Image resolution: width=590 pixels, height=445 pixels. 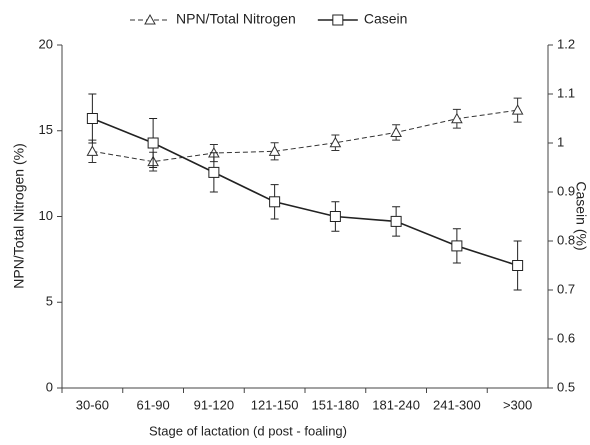 I want to click on y2-tick-label: 0.5, so click(x=566, y=386).